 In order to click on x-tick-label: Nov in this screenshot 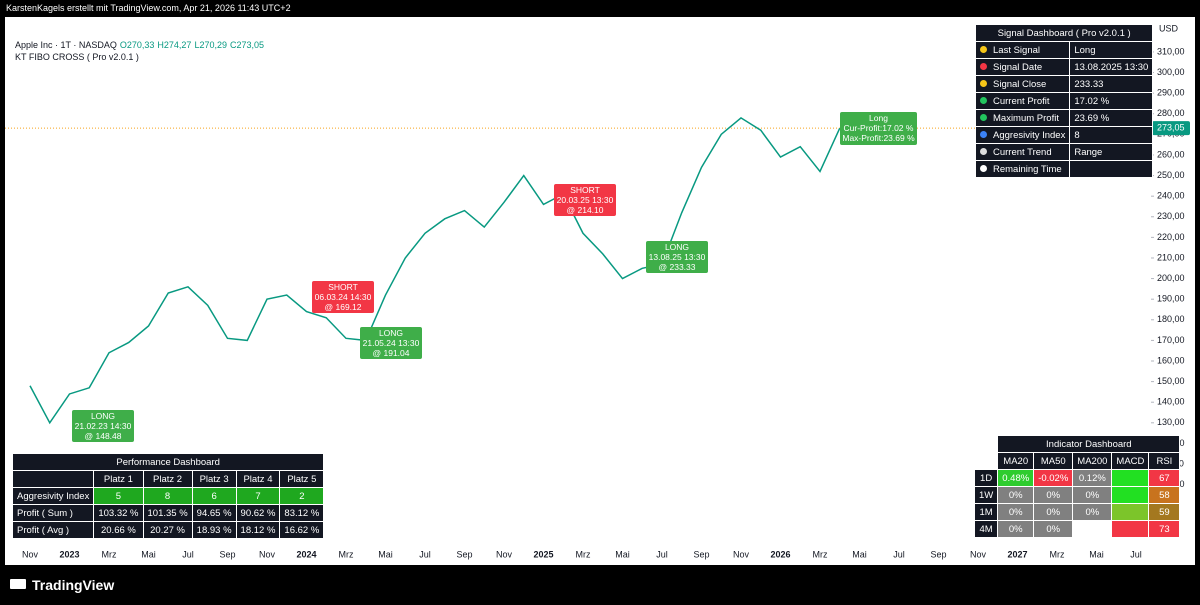, I will do `click(30, 554)`.